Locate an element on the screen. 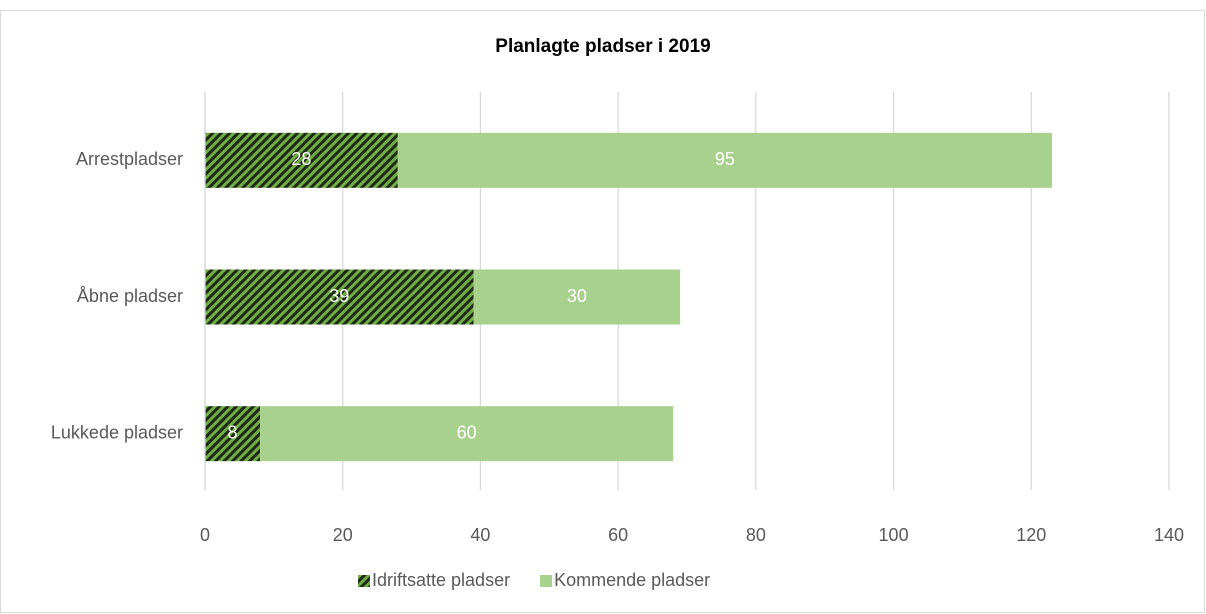  value-label: 95 is located at coordinates (725, 159).